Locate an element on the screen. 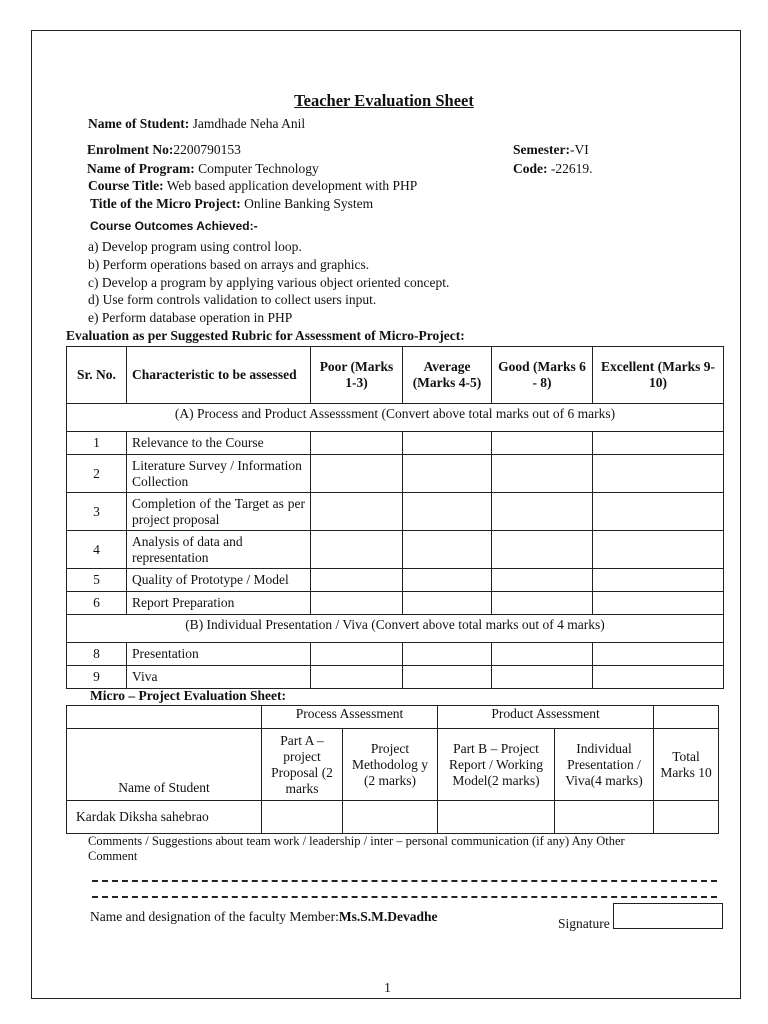 The height and width of the screenshot is (1024, 768). sr: 3 is located at coordinates (96, 511).